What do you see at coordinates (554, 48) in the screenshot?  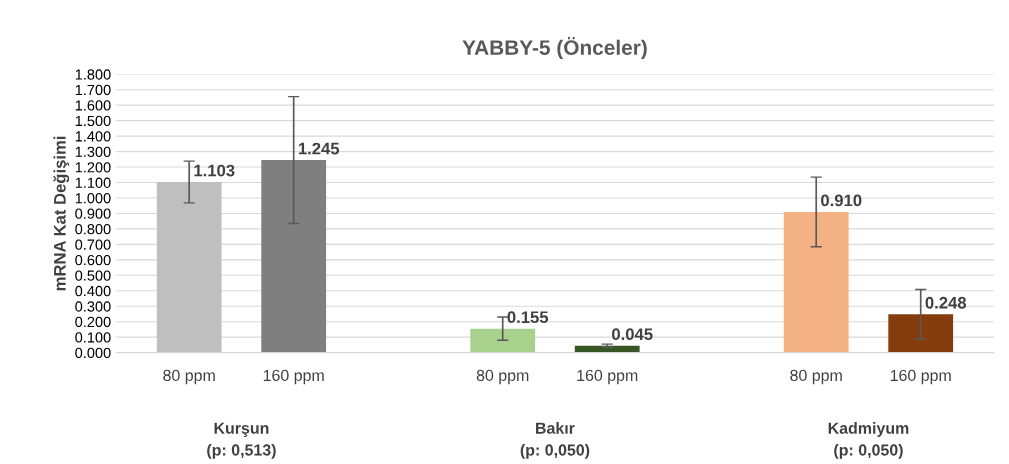 I see `chart-title: YABBY-5 (Önceler)` at bounding box center [554, 48].